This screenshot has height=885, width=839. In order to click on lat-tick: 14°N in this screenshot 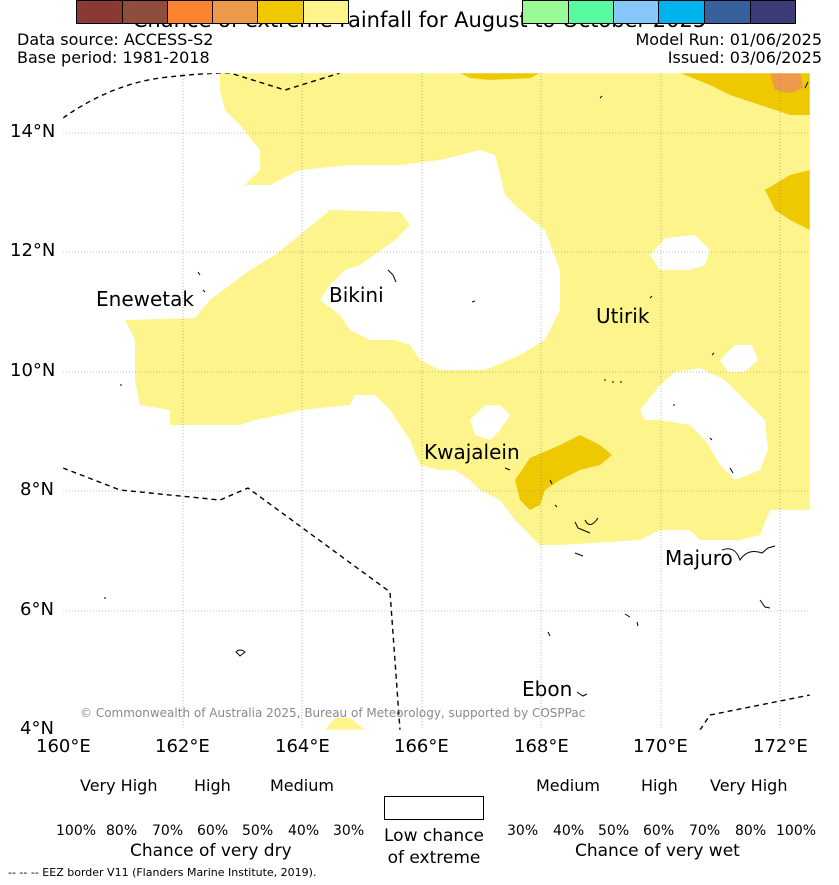, I will do `click(33, 131)`.